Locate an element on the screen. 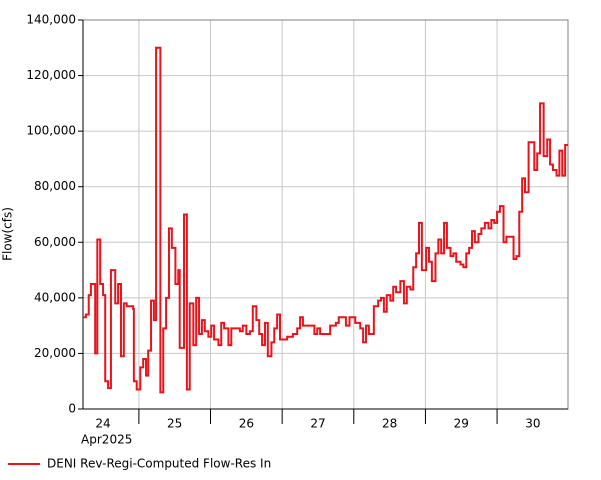 Image resolution: width=601 pixels, height=480 pixels. y-tick-label: 100,000 is located at coordinates (51, 131).